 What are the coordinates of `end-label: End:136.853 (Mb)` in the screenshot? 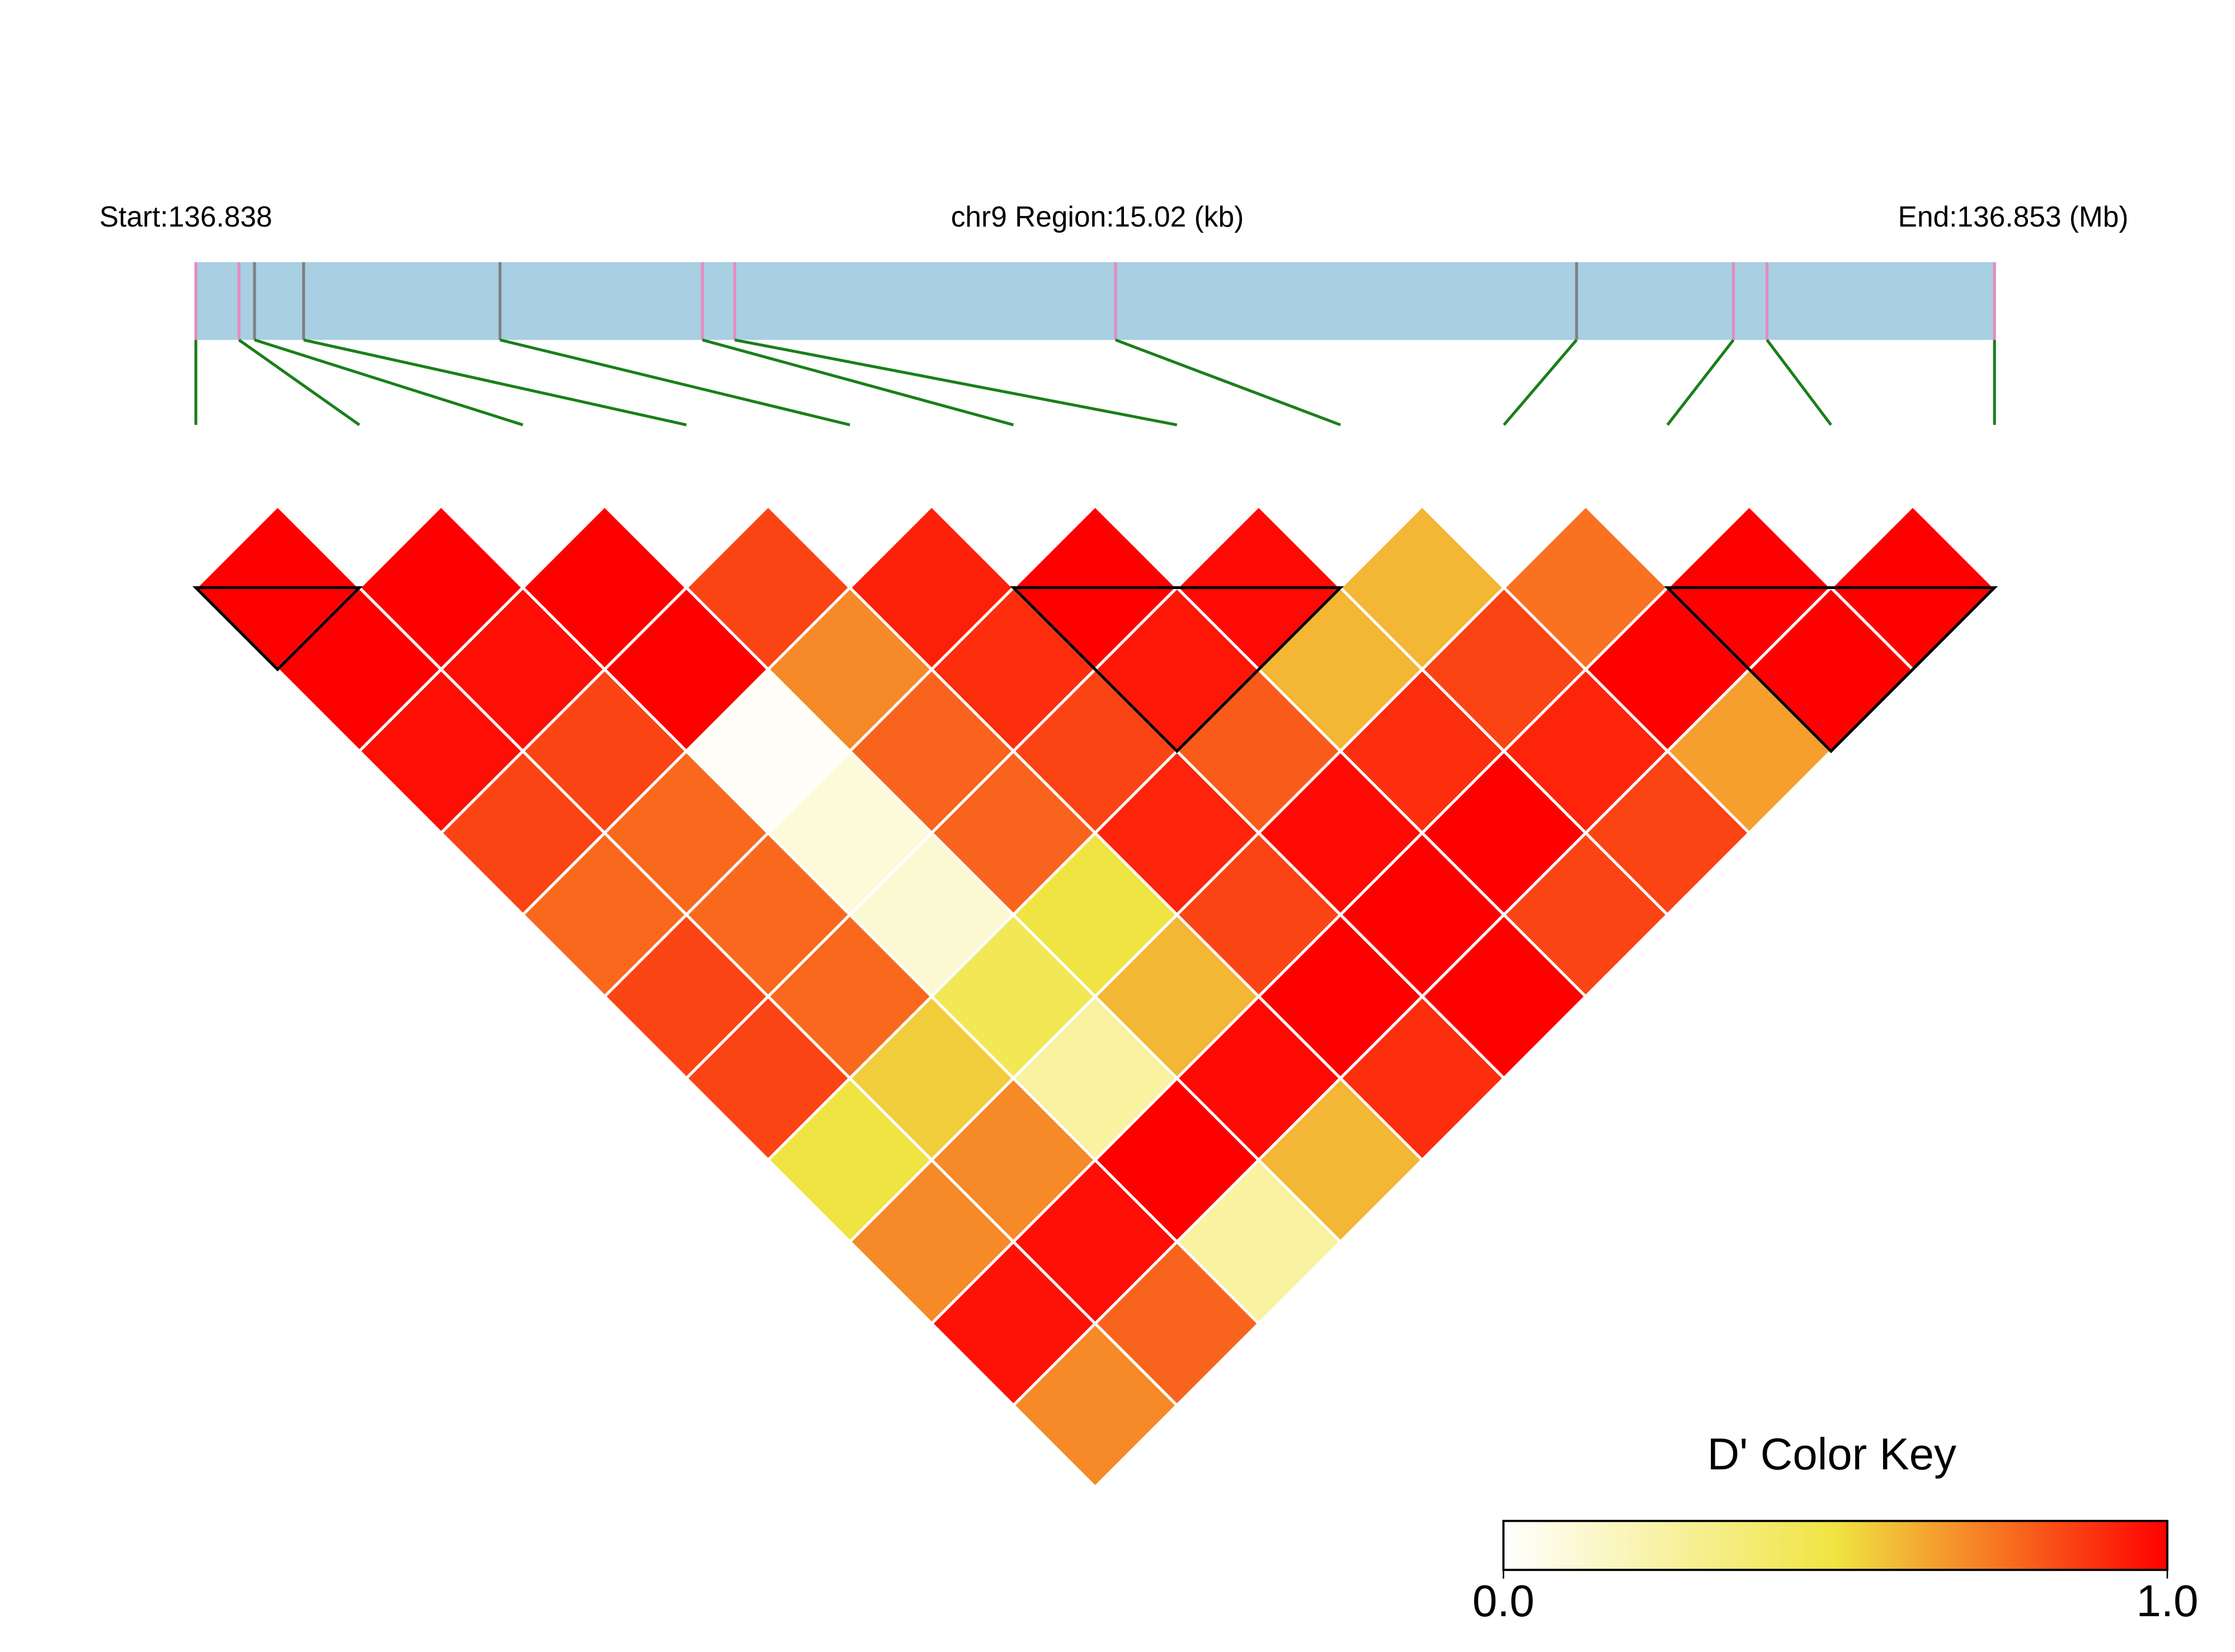 It's located at (2013, 217).